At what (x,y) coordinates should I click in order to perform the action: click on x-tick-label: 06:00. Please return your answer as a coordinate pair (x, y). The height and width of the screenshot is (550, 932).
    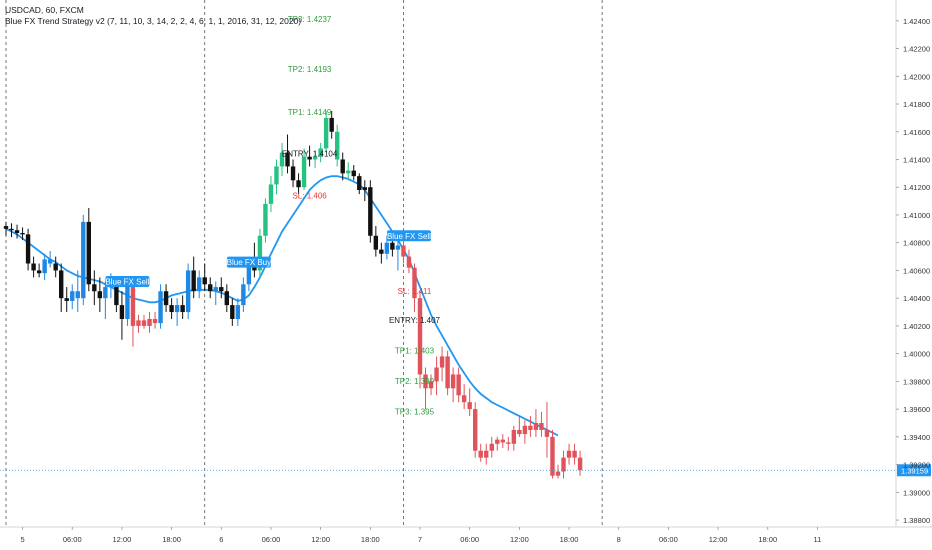
    Looking at the image, I should click on (668, 539).